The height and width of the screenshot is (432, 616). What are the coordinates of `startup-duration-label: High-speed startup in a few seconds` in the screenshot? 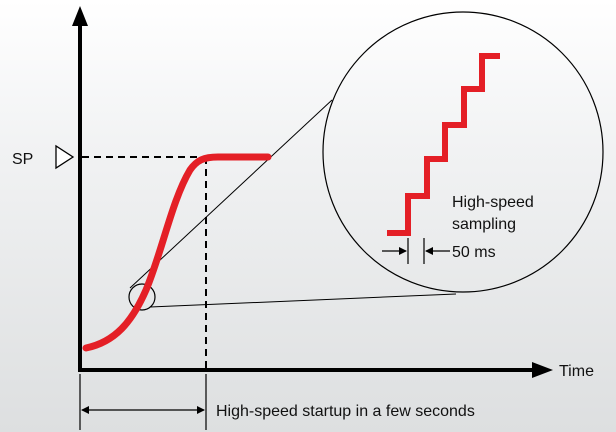 It's located at (345, 411).